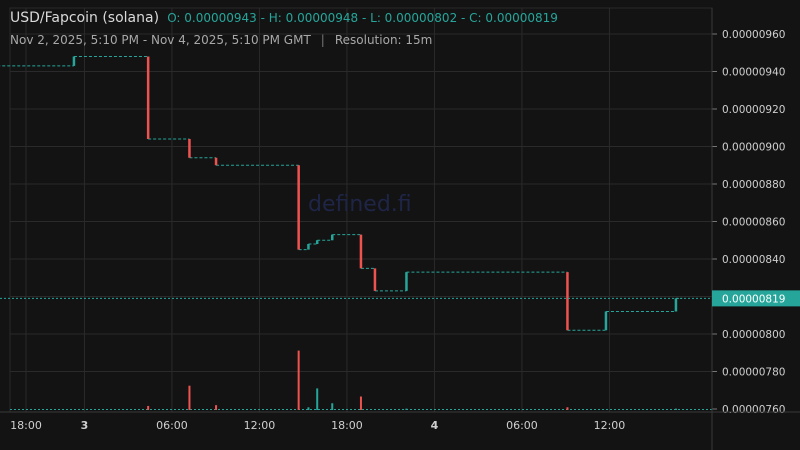 The image size is (800, 450). What do you see at coordinates (360, 204) in the screenshot?
I see `watermark: defined.fi` at bounding box center [360, 204].